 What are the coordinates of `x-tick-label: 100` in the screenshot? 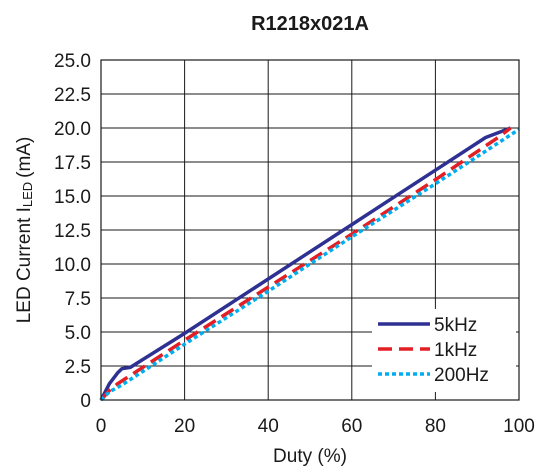 It's located at (519, 426).